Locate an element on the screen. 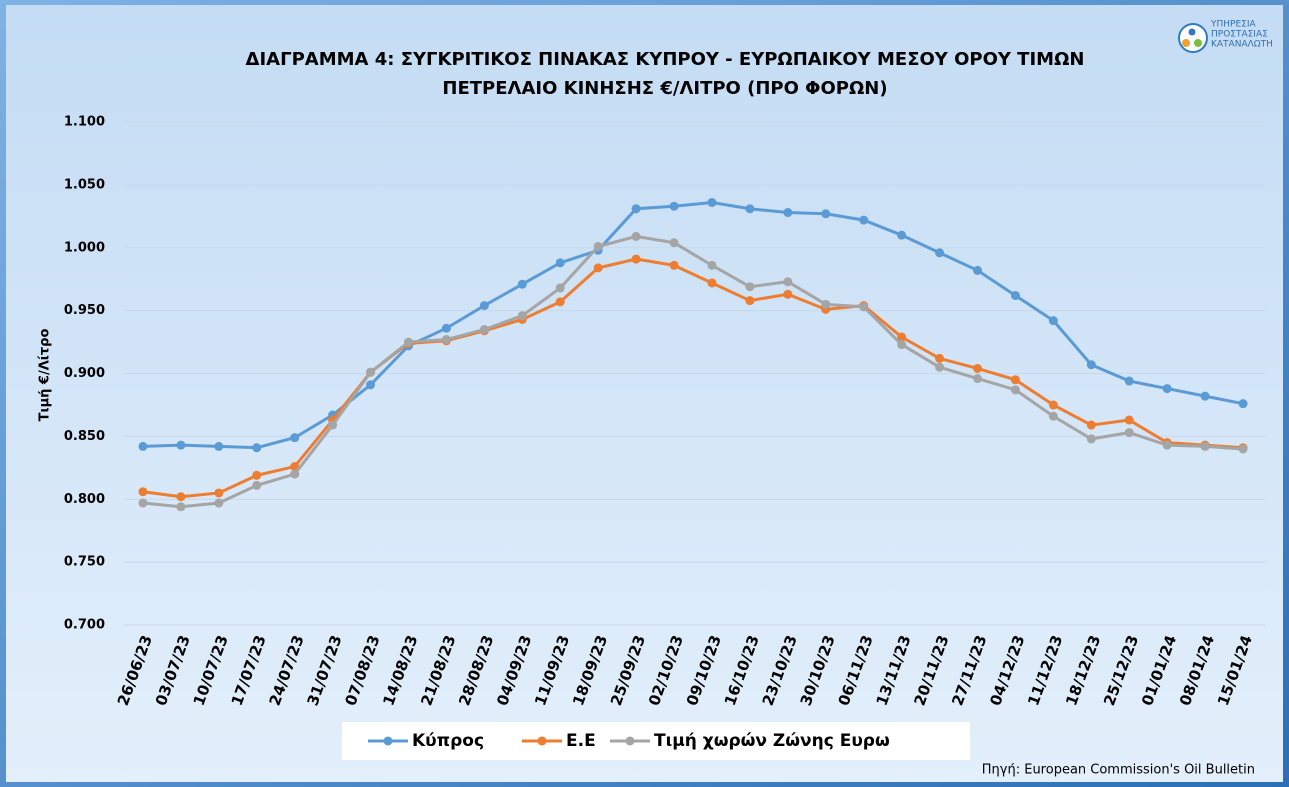  chart-title: ΠΕΤΡΕΛΑΙΟ ΚΙΝΗΣΗΣ €/ΛΙΤΡΟ (ΠΡΟ ΦΟΡΩΝ) is located at coordinates (664, 88).